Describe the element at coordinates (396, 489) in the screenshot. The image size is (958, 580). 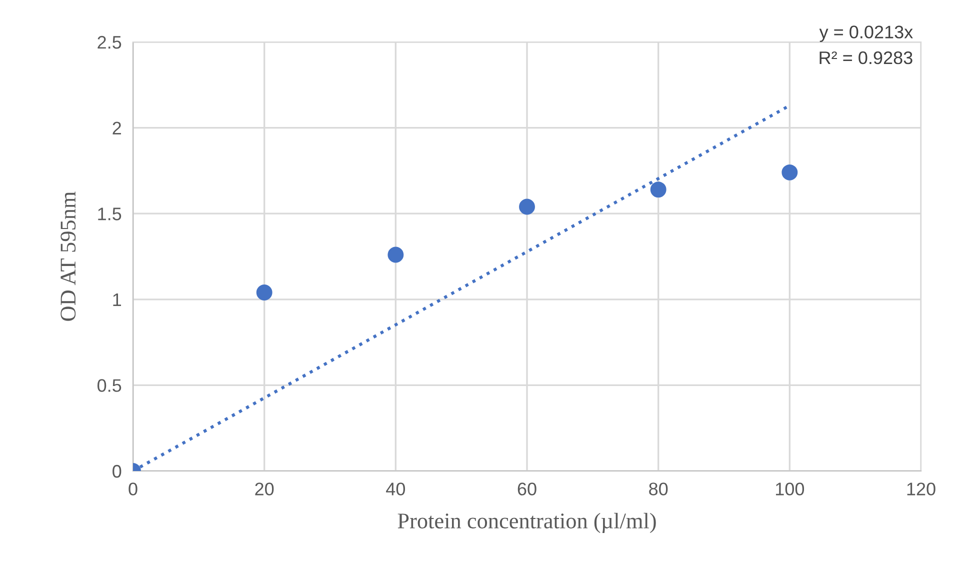
I see `x-tick-label: 40` at that location.